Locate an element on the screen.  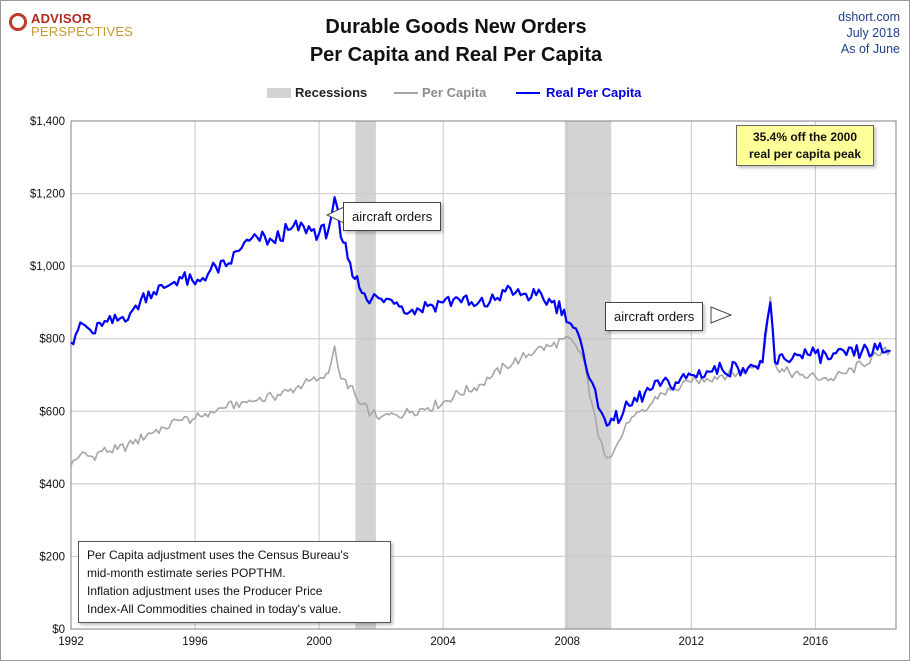
y-tick-label: $200 is located at coordinates (52, 557).